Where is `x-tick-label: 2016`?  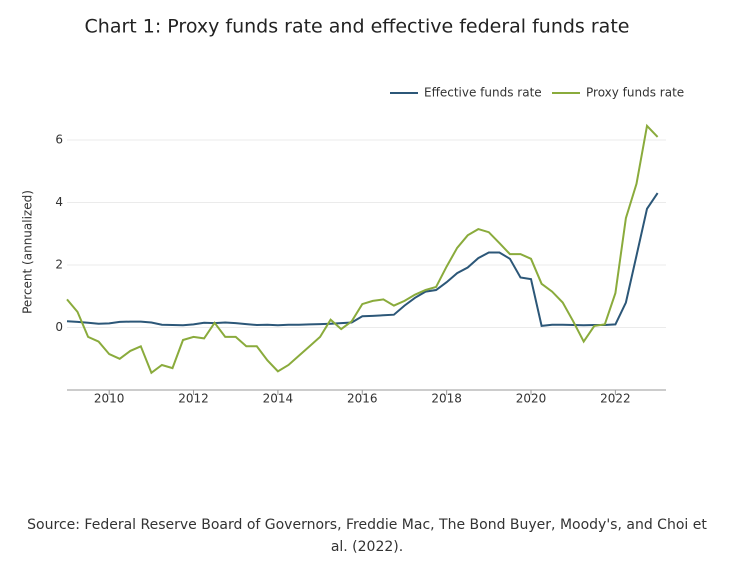 x-tick-label: 2016 is located at coordinates (362, 399).